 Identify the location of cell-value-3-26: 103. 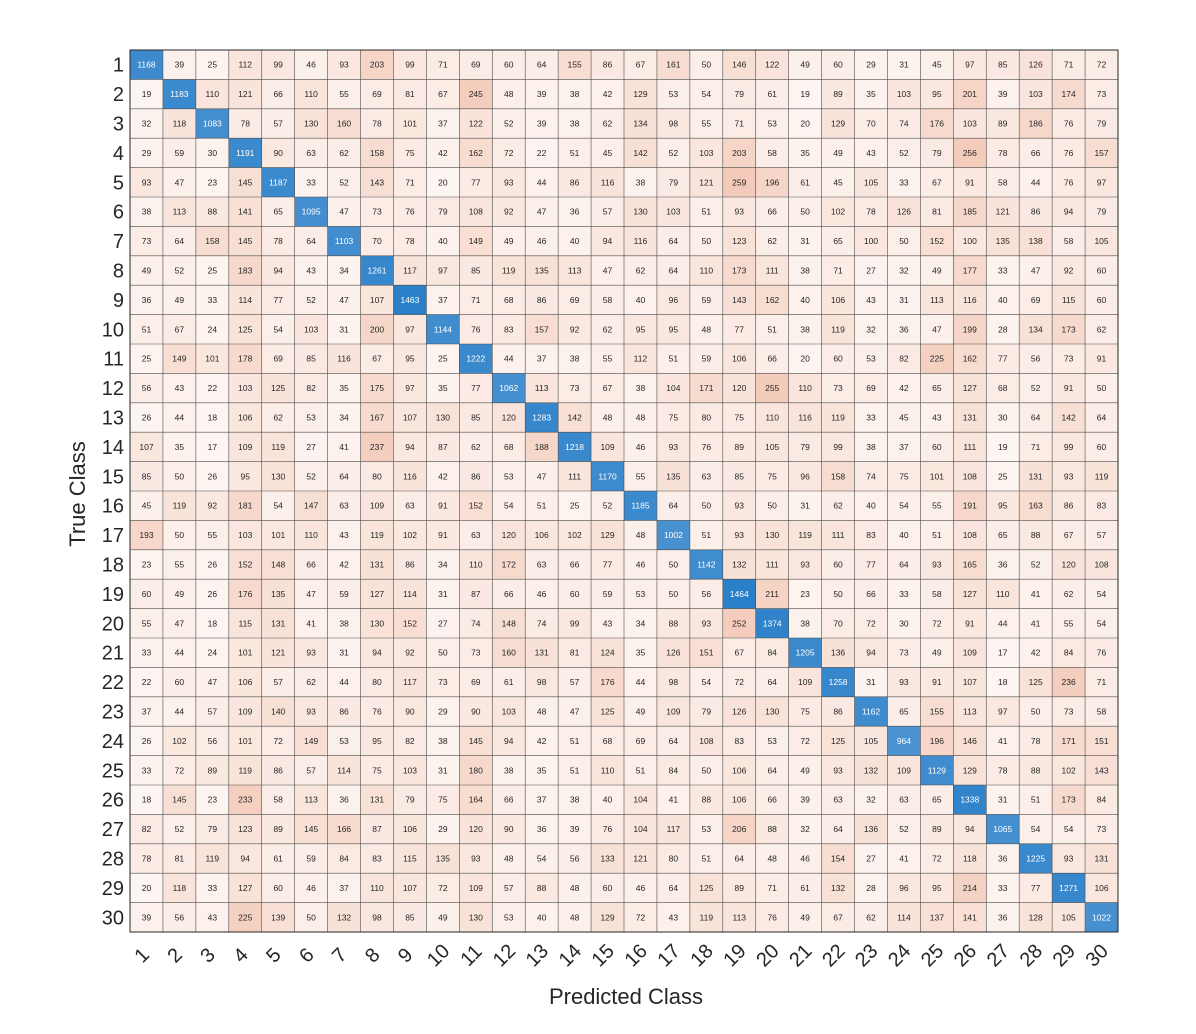
(970, 124).